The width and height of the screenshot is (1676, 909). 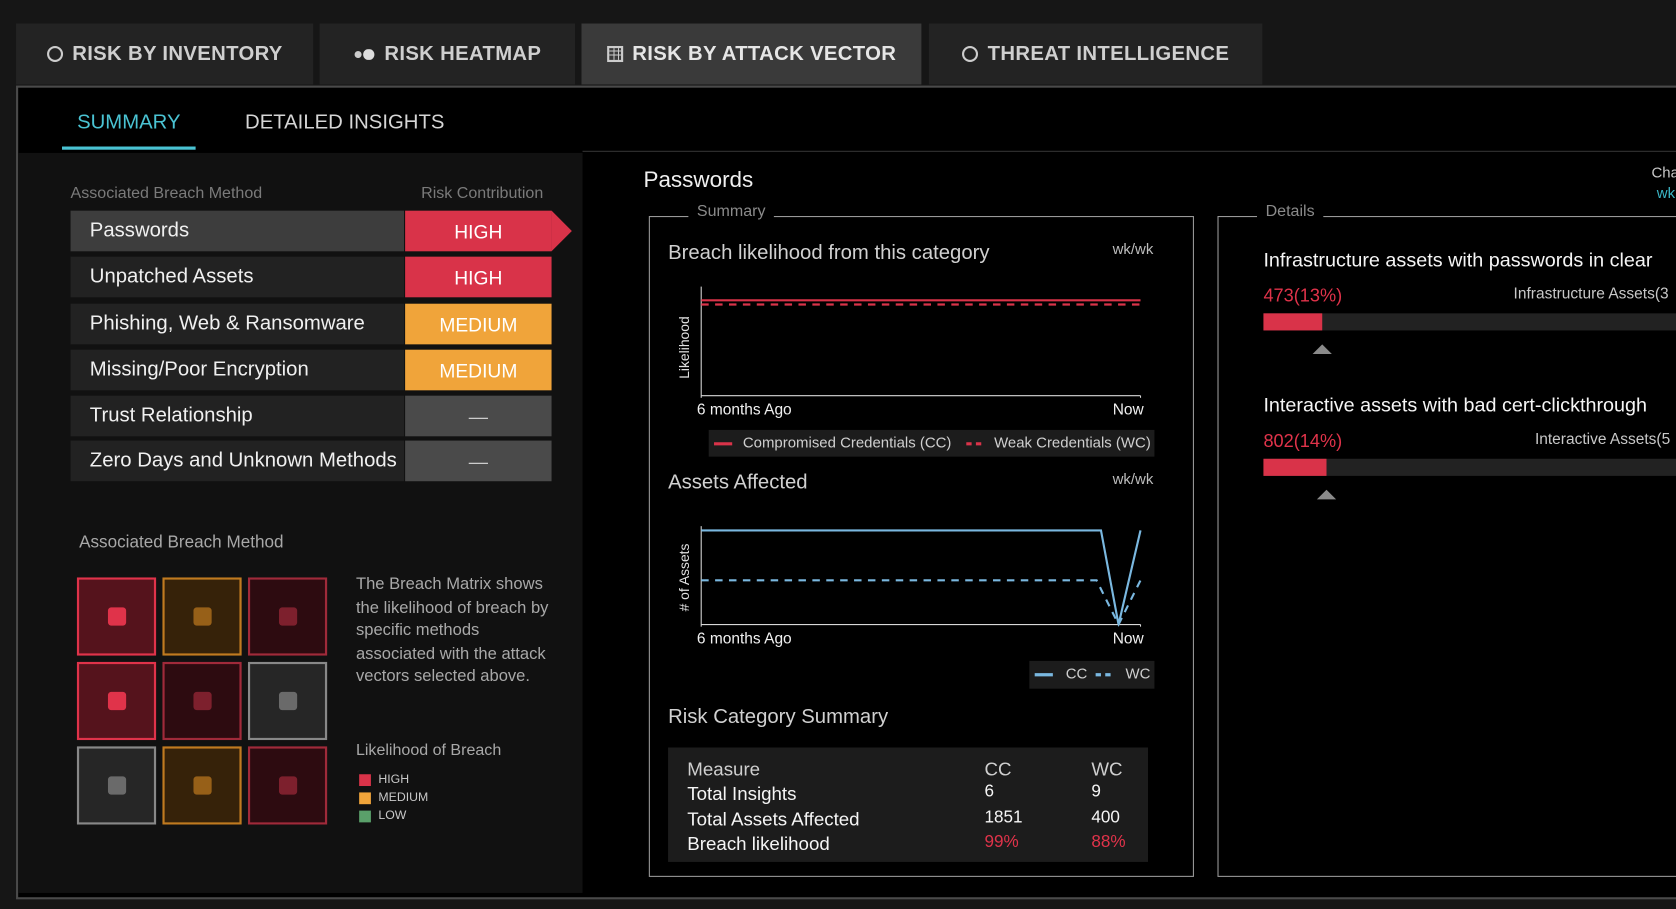 What do you see at coordinates (1129, 151) in the screenshot?
I see `subtab-bar-line` at bounding box center [1129, 151].